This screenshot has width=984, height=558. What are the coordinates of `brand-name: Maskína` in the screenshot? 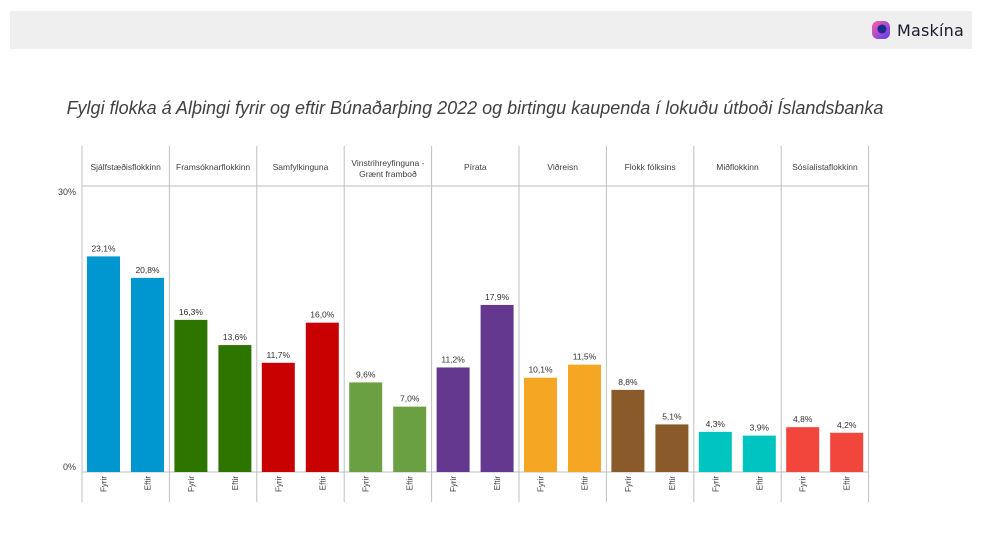 It's located at (930, 30).